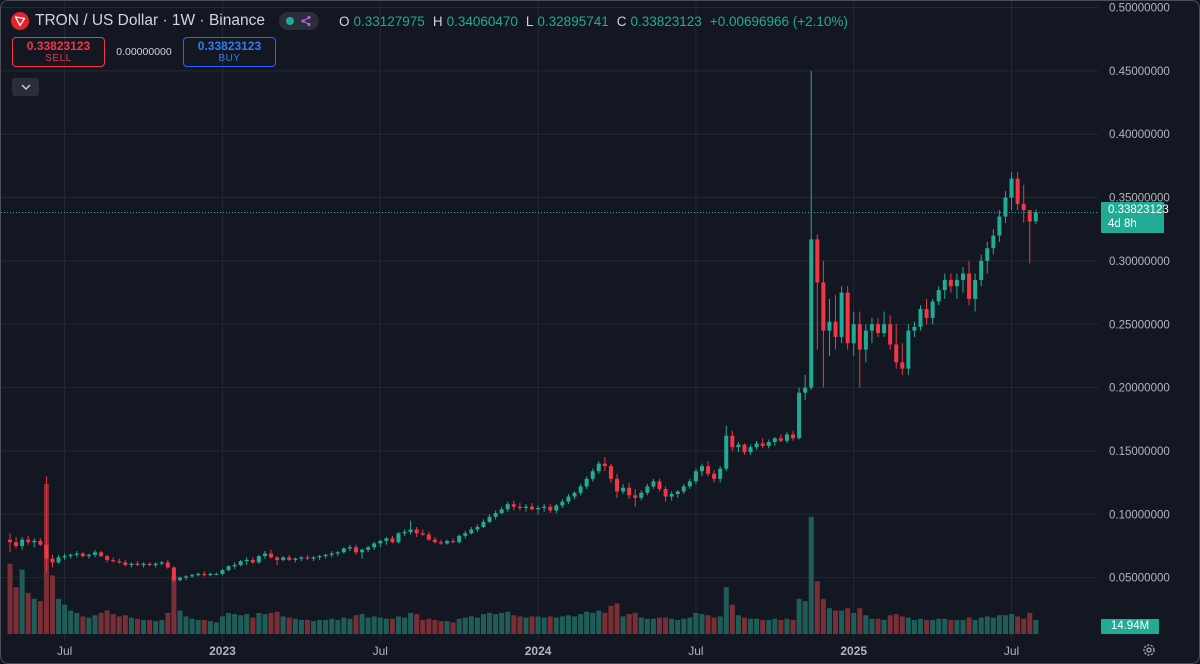 The height and width of the screenshot is (664, 1200). Describe the element at coordinates (25, 87) in the screenshot. I see `collapse-legend-button` at that location.